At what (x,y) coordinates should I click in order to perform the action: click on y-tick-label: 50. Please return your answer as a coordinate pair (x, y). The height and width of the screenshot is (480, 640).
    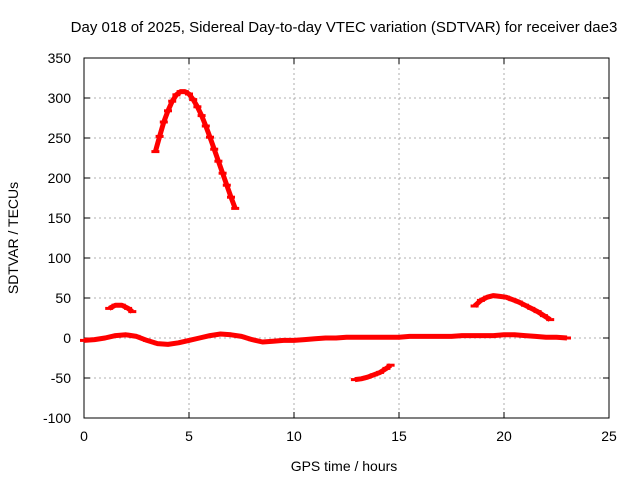
    Looking at the image, I should click on (63, 298).